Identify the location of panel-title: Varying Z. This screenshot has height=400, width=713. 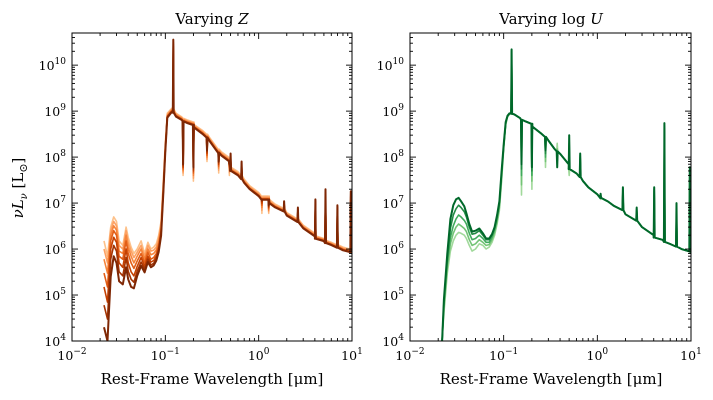
(211, 19).